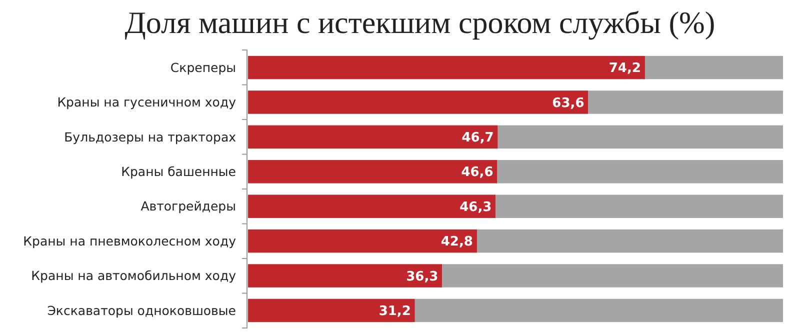 This screenshot has width=800, height=333. Describe the element at coordinates (476, 207) in the screenshot. I see `data-label: 46,3` at that location.